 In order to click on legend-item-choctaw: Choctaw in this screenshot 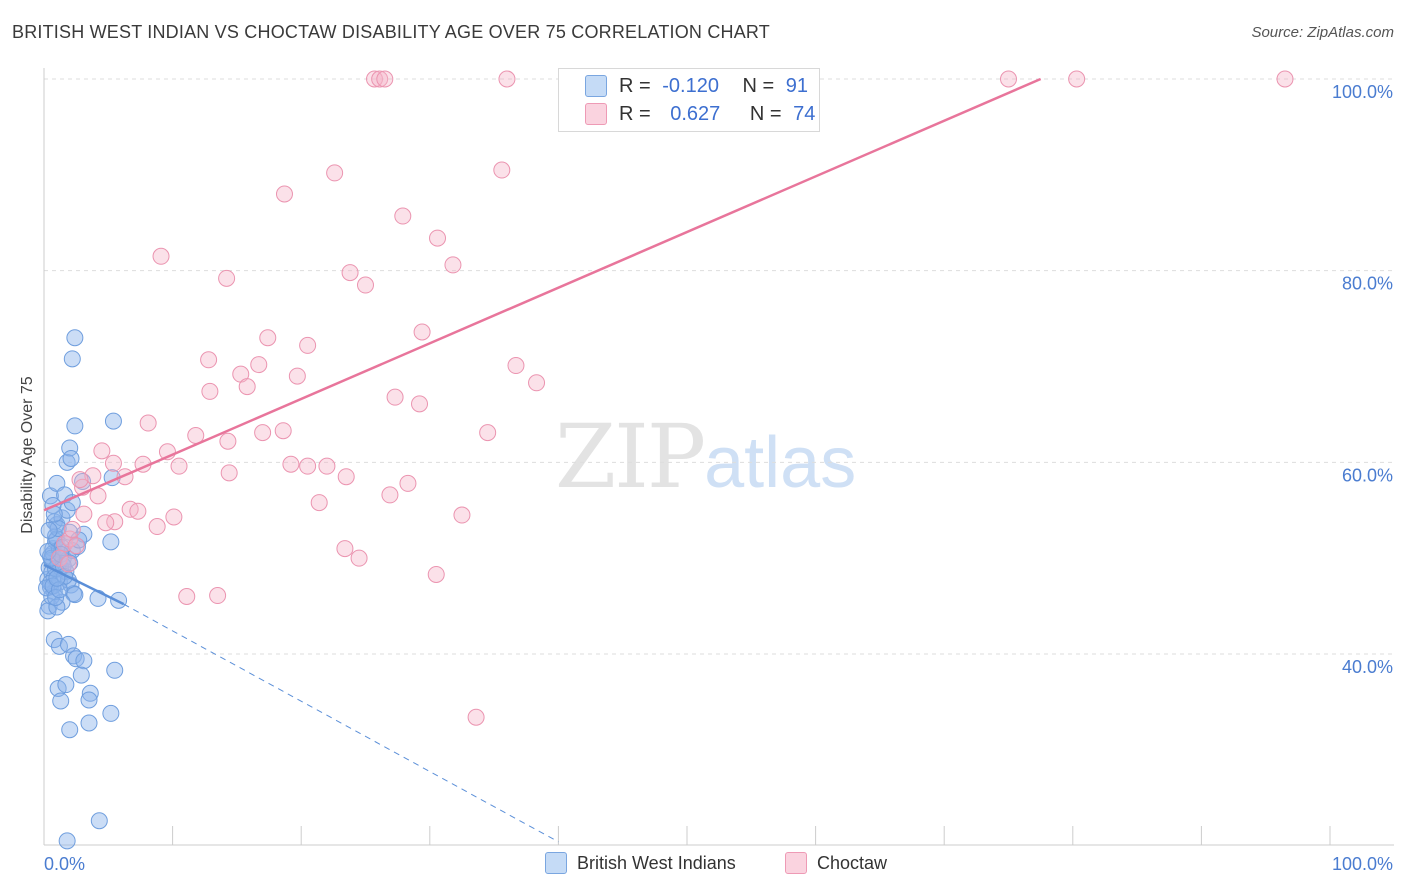, I will do `click(836, 863)`.